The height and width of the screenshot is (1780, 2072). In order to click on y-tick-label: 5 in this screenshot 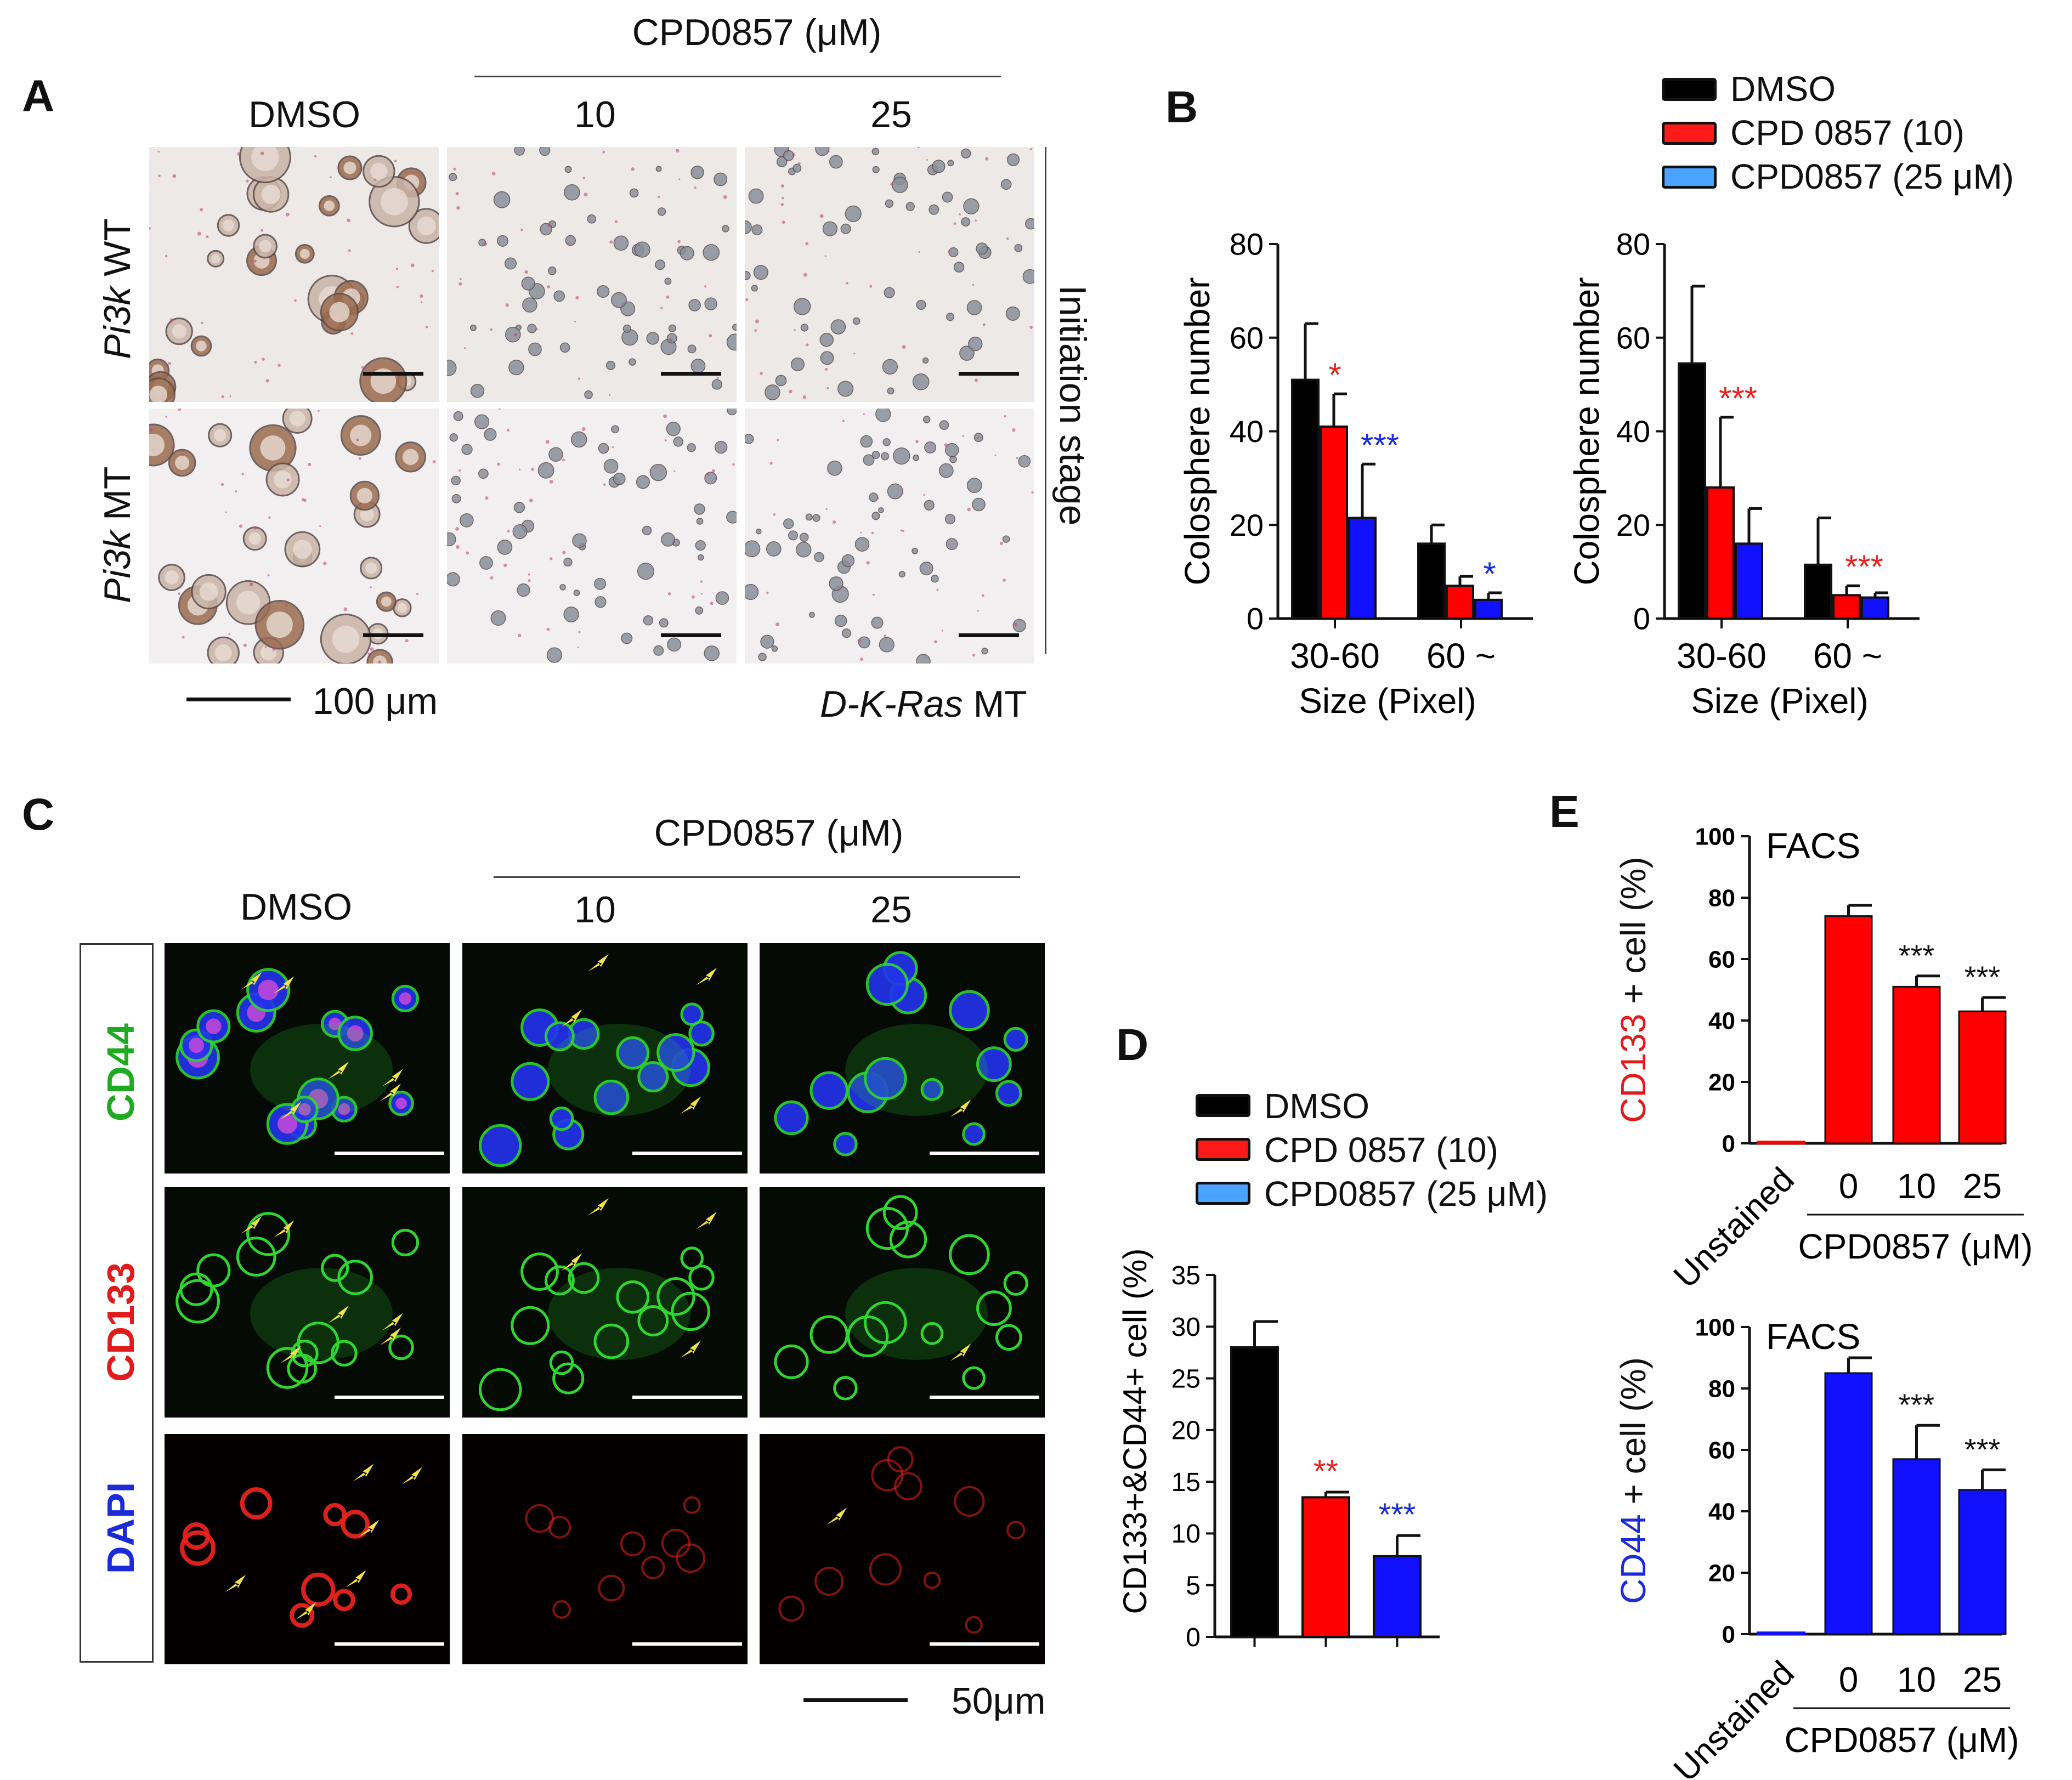, I will do `click(1194, 1586)`.